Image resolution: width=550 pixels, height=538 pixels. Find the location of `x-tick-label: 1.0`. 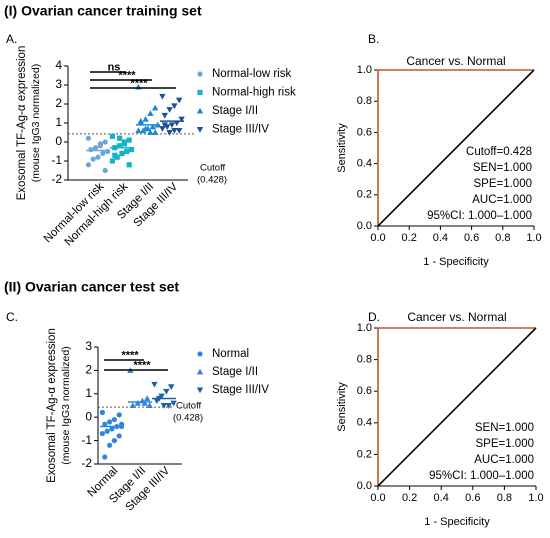

x-tick-label: 1.0 is located at coordinates (533, 238).